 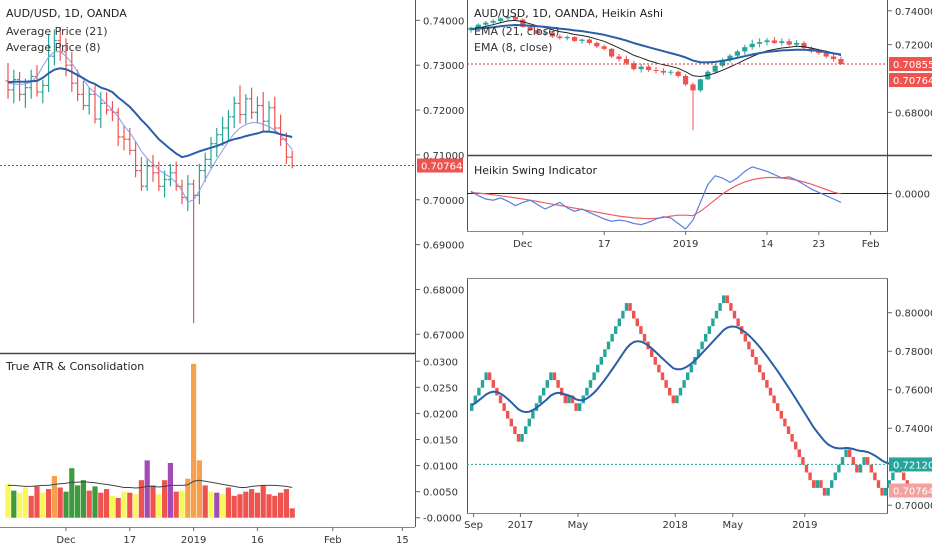 What do you see at coordinates (443, 21) in the screenshot?
I see `y-tick-label: 0.74000` at bounding box center [443, 21].